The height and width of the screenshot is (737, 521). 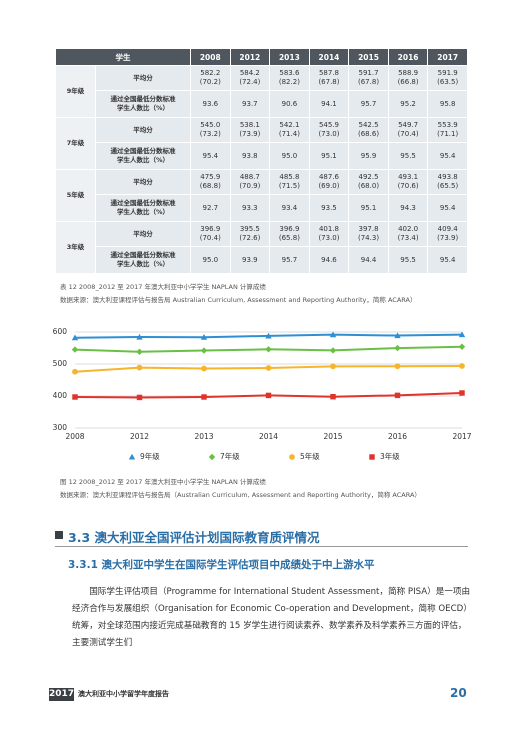 I want to click on cell-line: (71.5), so click(x=289, y=186).